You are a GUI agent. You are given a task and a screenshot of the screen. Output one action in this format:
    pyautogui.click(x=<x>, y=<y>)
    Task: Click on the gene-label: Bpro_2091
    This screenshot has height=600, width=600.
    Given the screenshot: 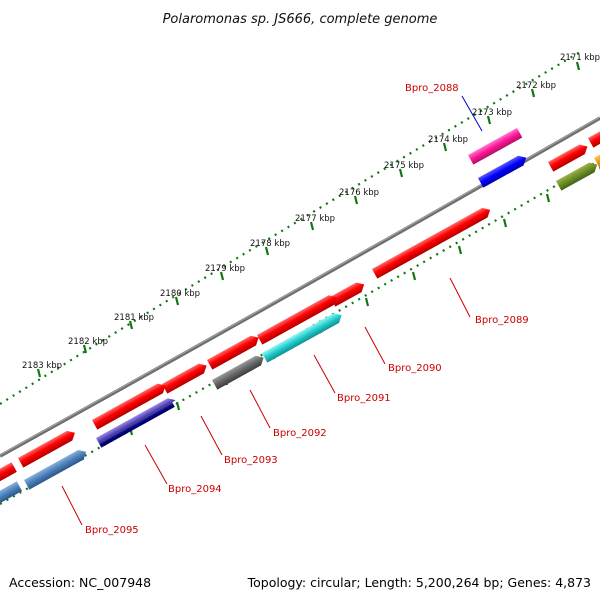 What is the action you would take?
    pyautogui.click(x=364, y=398)
    